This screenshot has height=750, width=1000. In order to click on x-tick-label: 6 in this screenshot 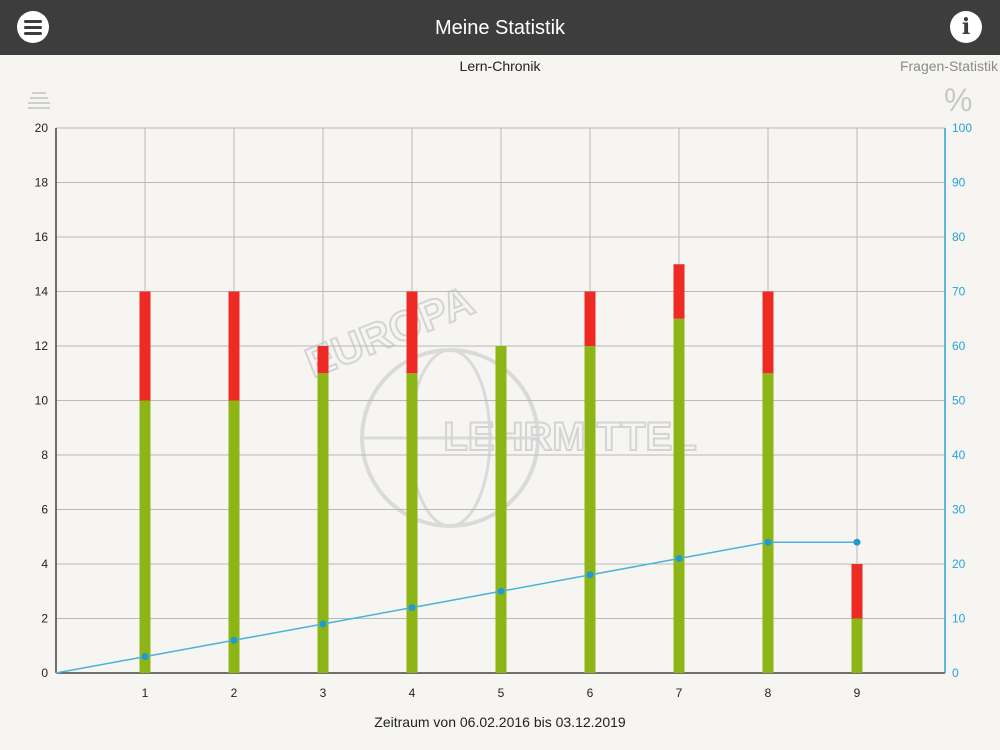, I will do `click(590, 693)`.